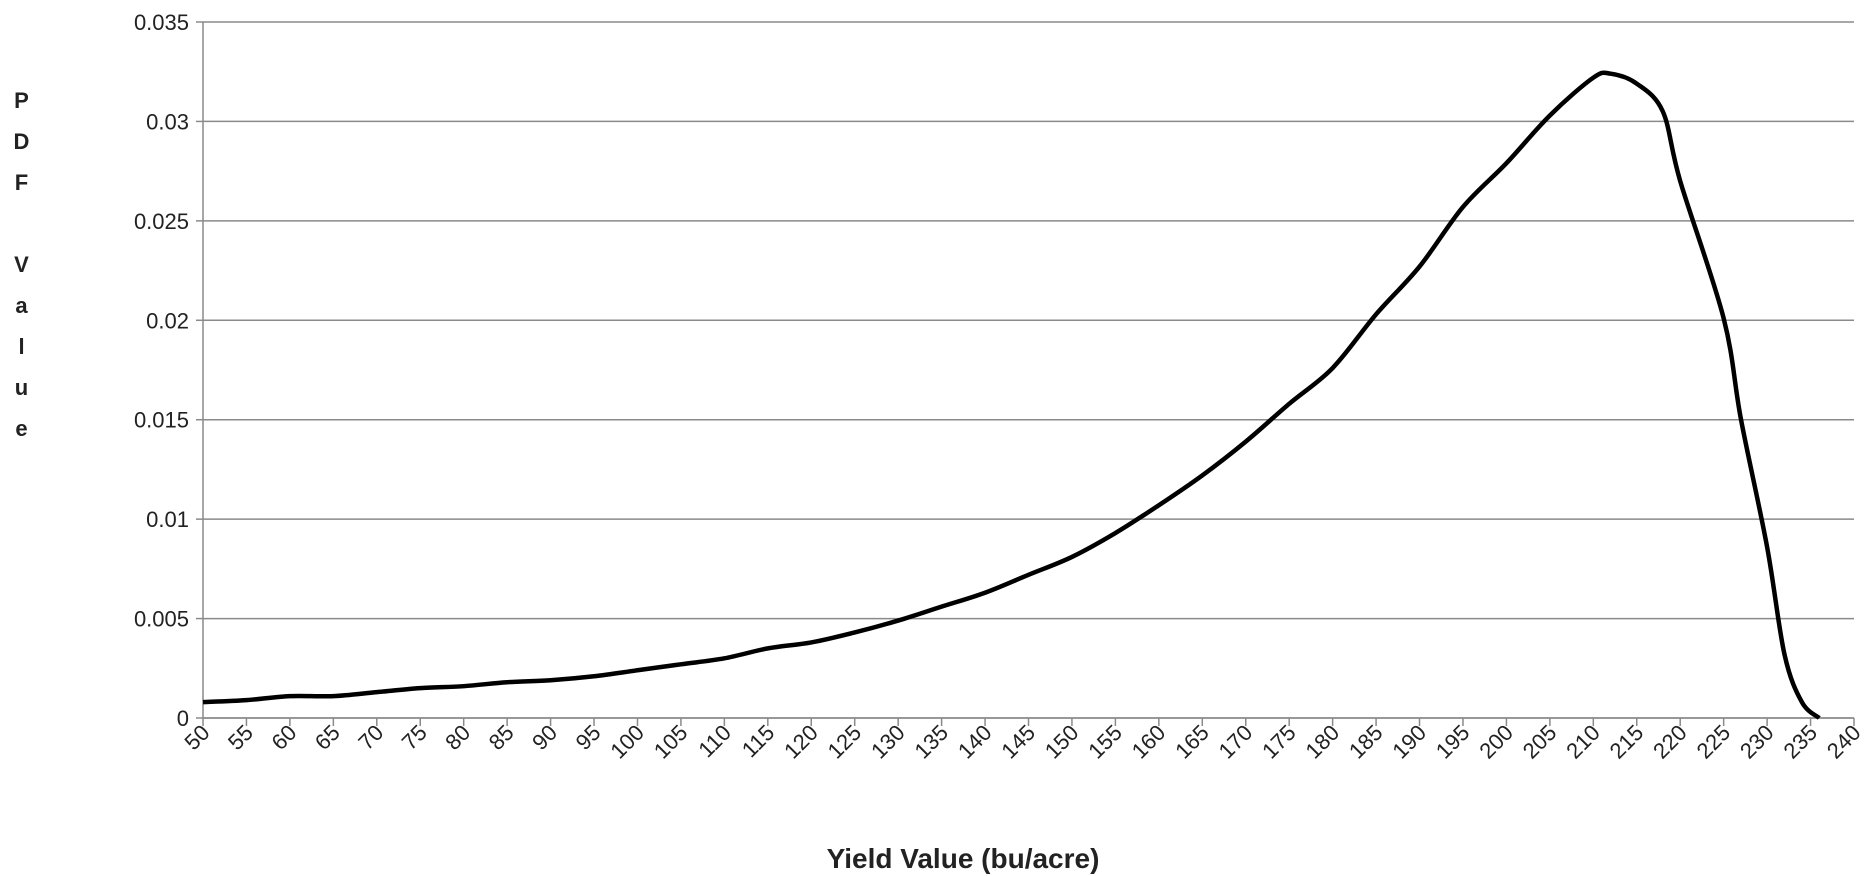  What do you see at coordinates (1496, 742) in the screenshot?
I see `x-tick-label: 200` at bounding box center [1496, 742].